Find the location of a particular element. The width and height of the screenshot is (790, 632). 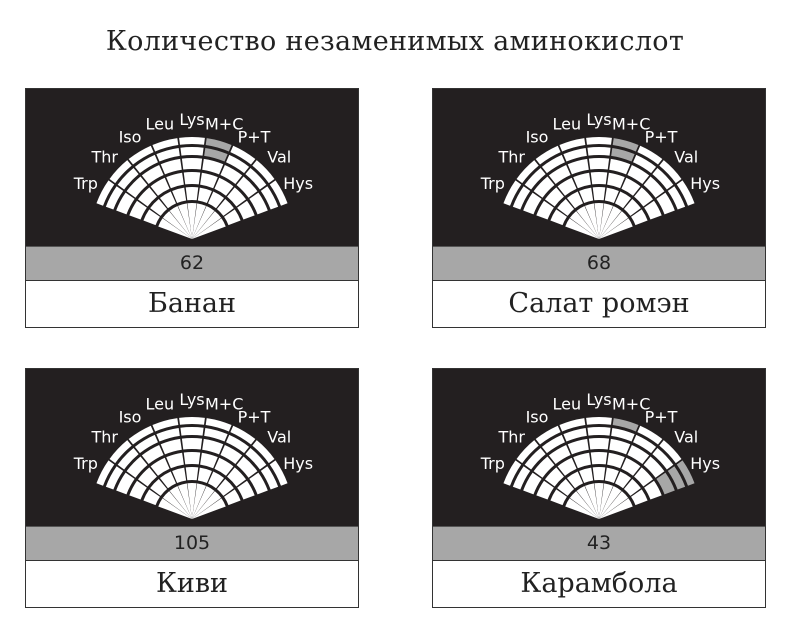

score-bar: 68 is located at coordinates (599, 263).